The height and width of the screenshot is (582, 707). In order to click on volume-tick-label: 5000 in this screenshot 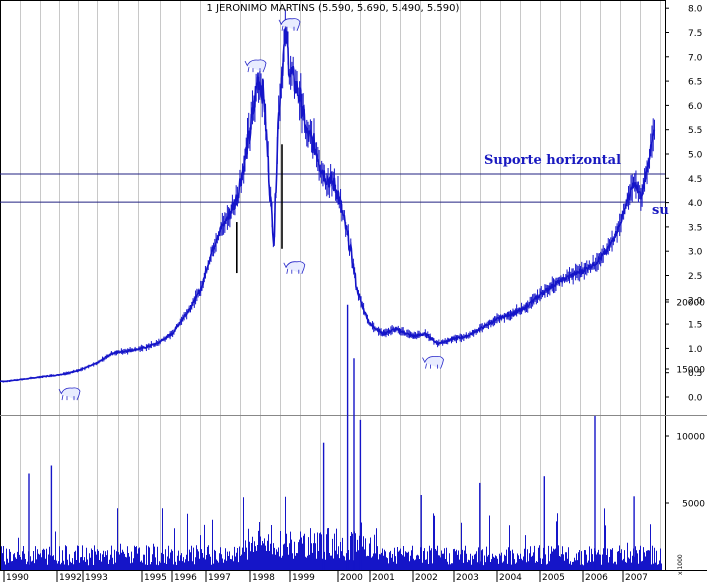, I will do `click(693, 505)`.